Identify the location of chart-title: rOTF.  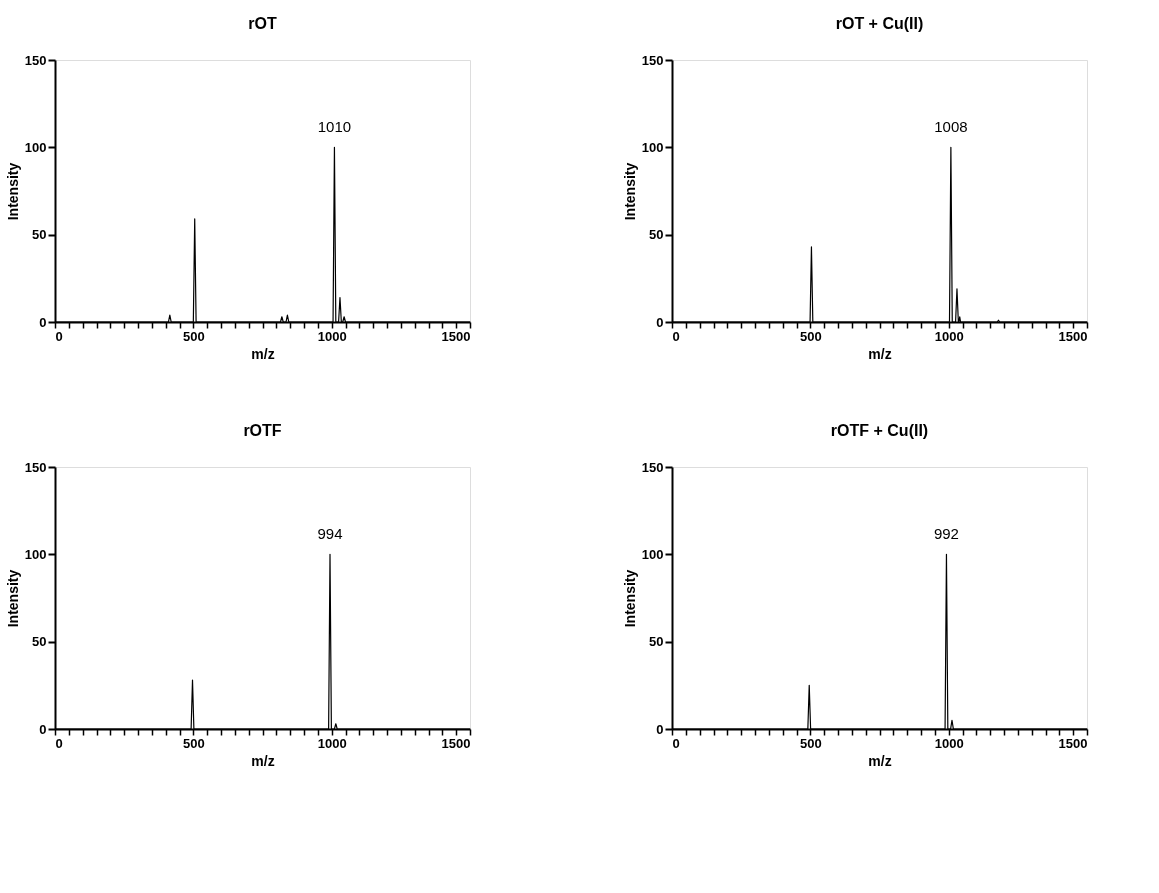
(262, 430).